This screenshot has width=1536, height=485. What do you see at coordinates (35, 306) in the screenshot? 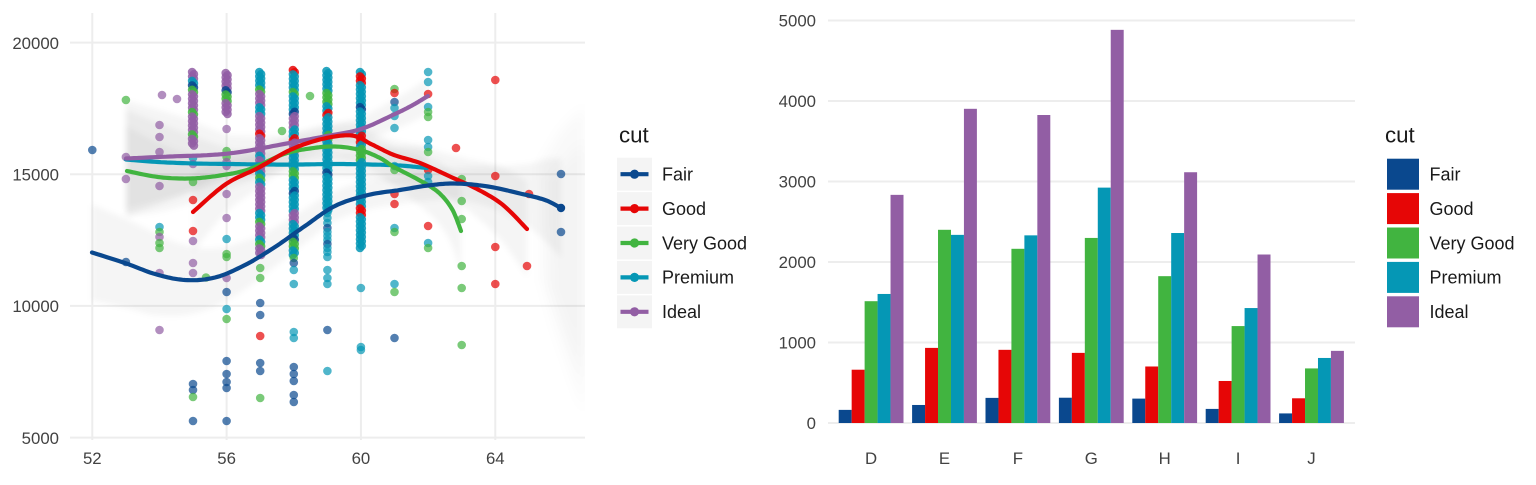
I see `svg-text: 10000` at bounding box center [35, 306].